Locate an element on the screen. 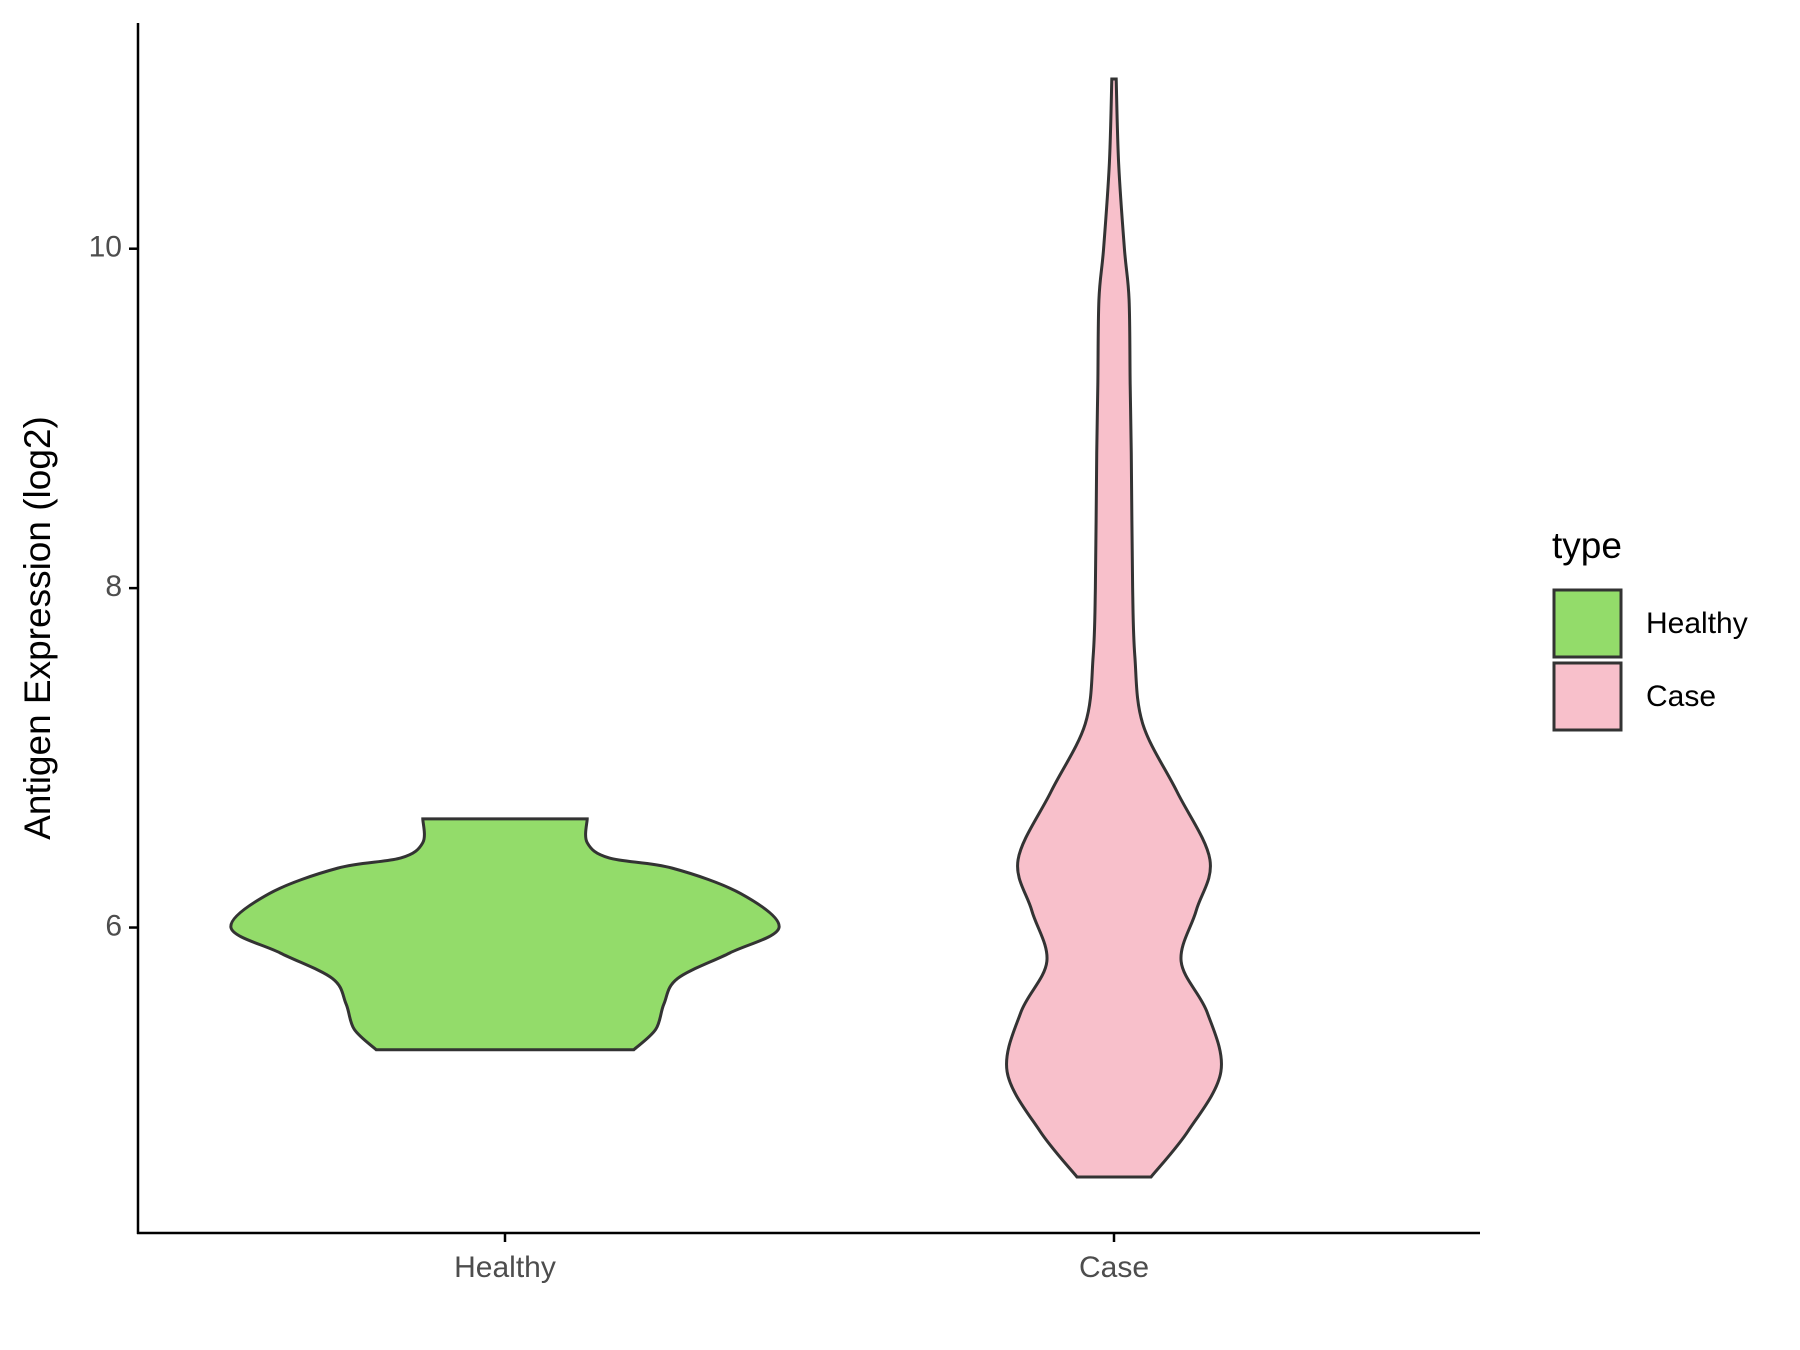 This screenshot has height=1350, width=1800. legend-label: Healthy is located at coordinates (1697, 623).